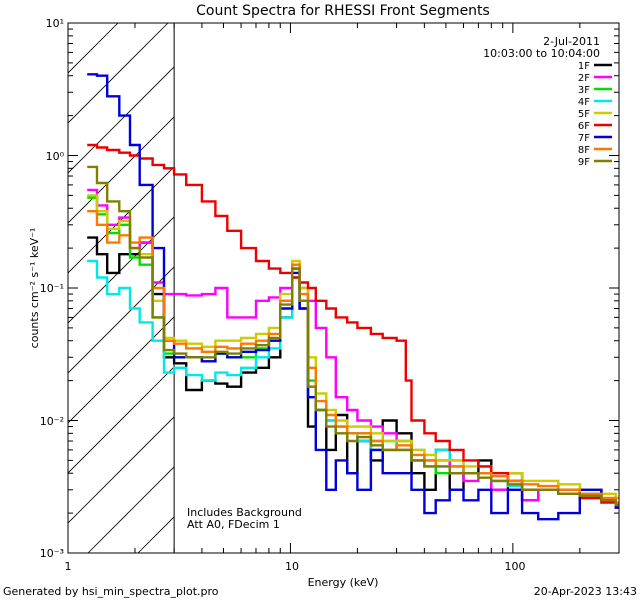 This screenshot has width=640, height=600. Describe the element at coordinates (52, 288) in the screenshot. I see `y-tick-label-1e-1: 10⁻¹` at that location.